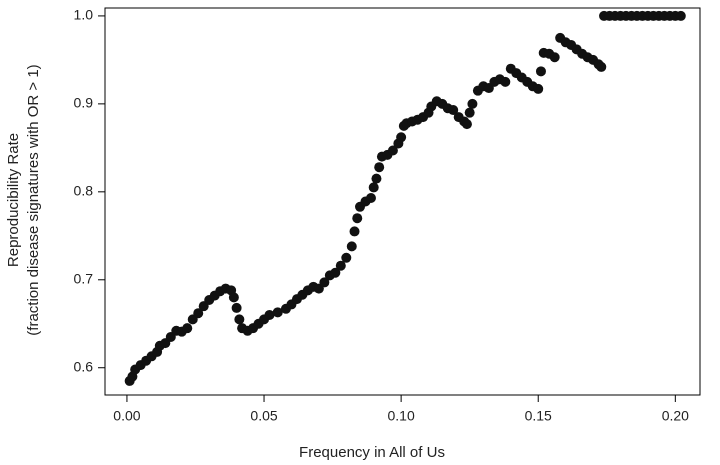  Describe the element at coordinates (84, 278) in the screenshot. I see `y-tick-label: 0.7` at that location.